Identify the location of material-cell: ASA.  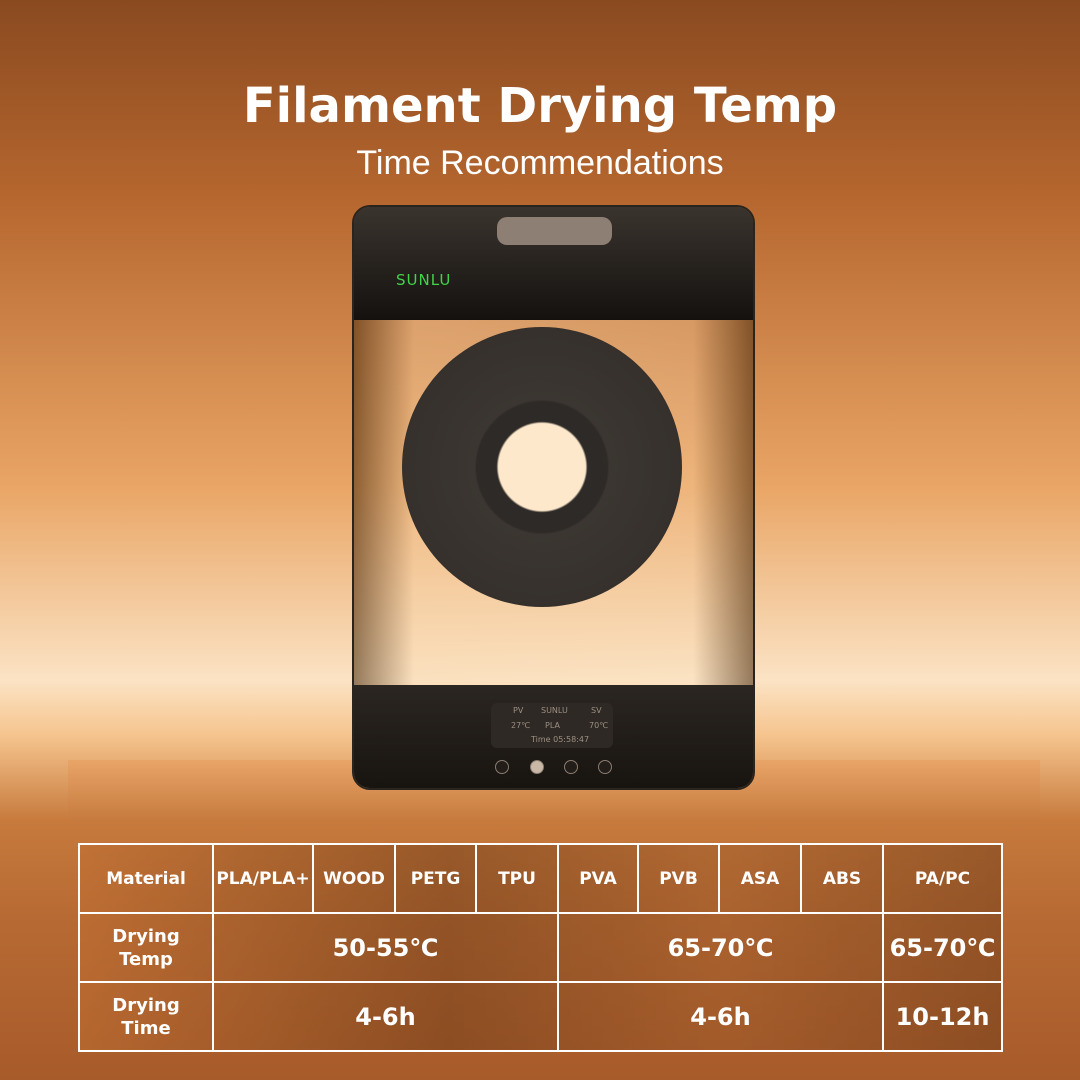
(760, 878).